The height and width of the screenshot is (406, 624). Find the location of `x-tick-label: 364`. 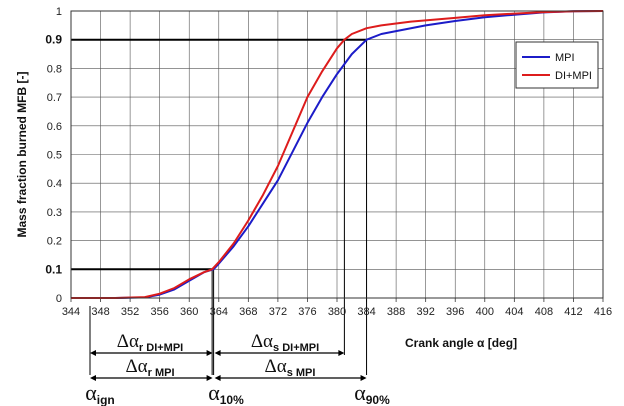

x-tick-label: 364 is located at coordinates (219, 312).